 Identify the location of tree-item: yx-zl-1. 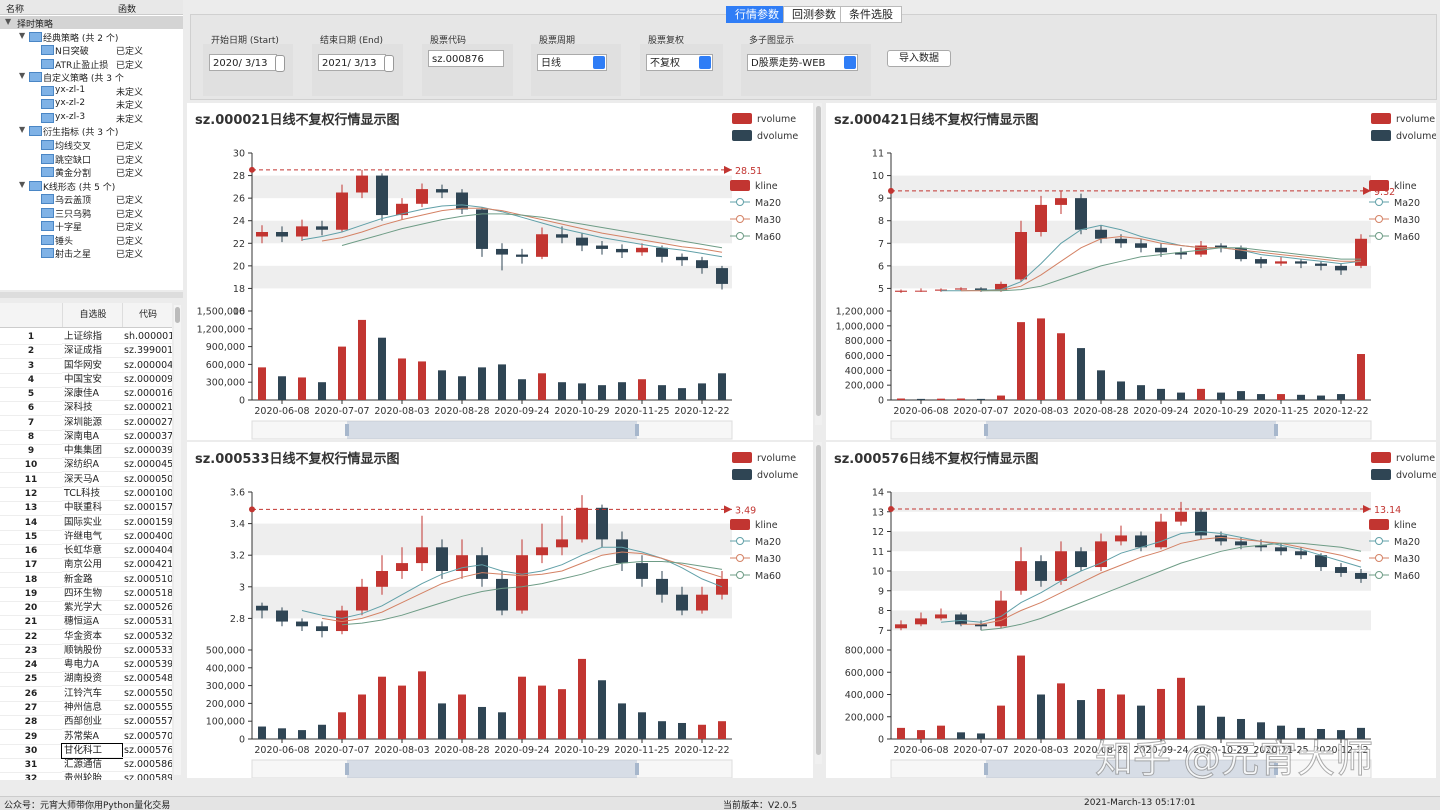
(70, 89).